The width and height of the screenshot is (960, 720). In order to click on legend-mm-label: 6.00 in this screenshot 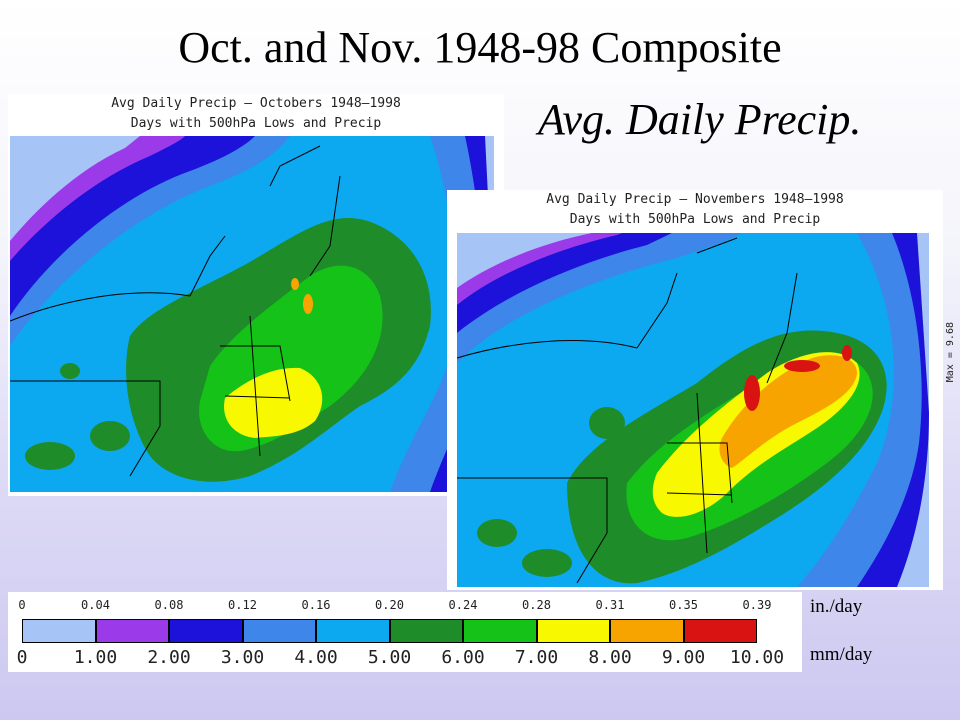, I will do `click(463, 657)`.